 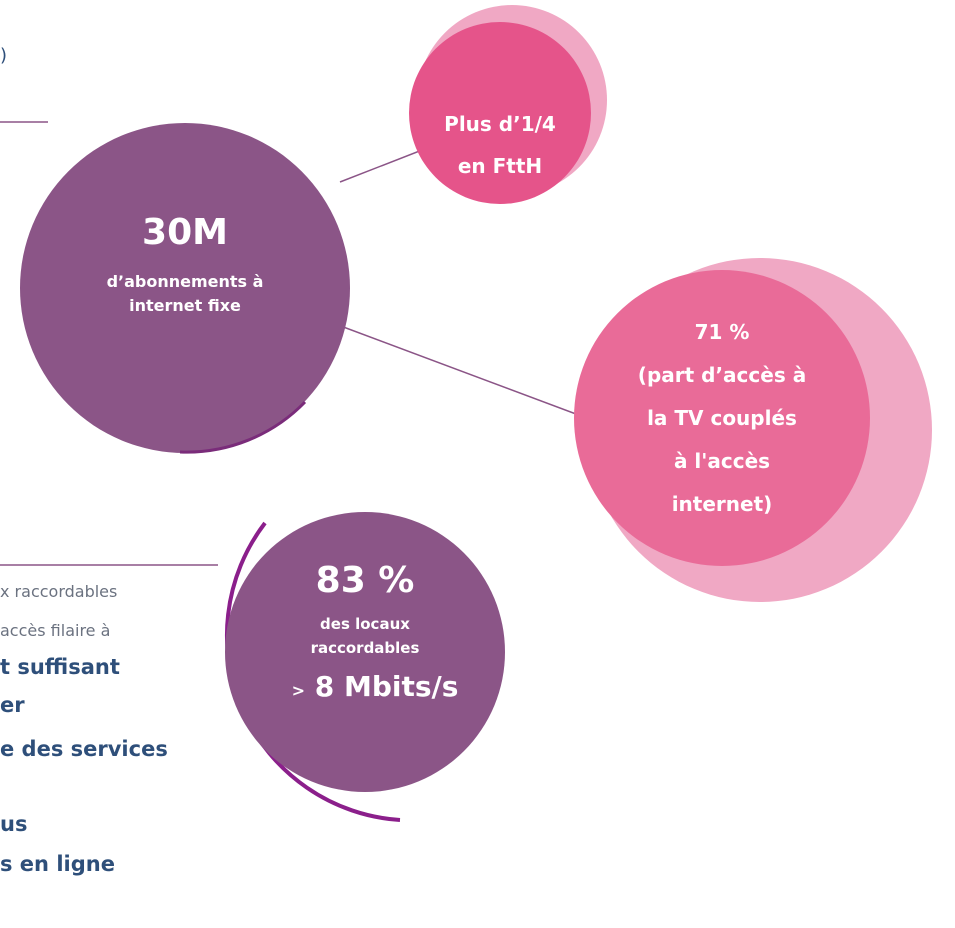 What do you see at coordinates (461, 371) in the screenshot?
I see `connector` at bounding box center [461, 371].